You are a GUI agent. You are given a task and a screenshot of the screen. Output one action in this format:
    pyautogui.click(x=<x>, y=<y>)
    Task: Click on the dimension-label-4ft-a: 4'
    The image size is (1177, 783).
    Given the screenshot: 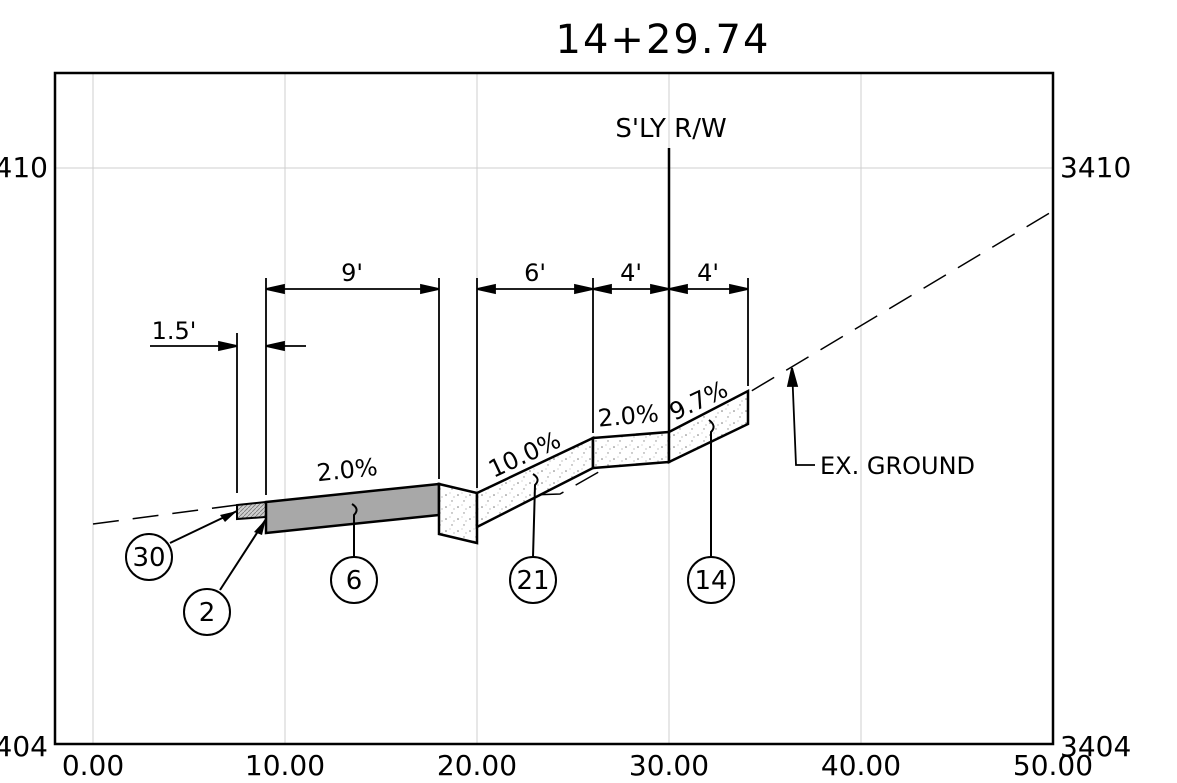 What is the action you would take?
    pyautogui.click(x=631, y=273)
    